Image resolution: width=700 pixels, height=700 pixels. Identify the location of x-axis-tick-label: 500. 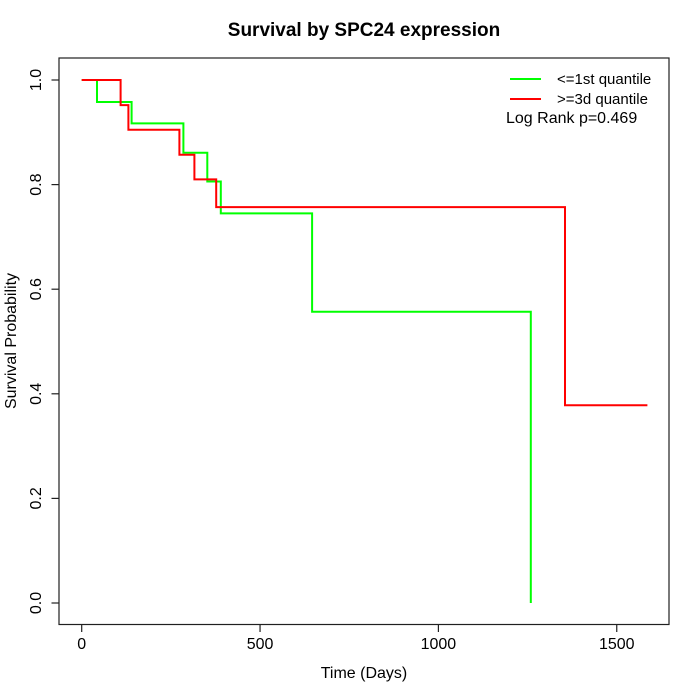
(260, 644).